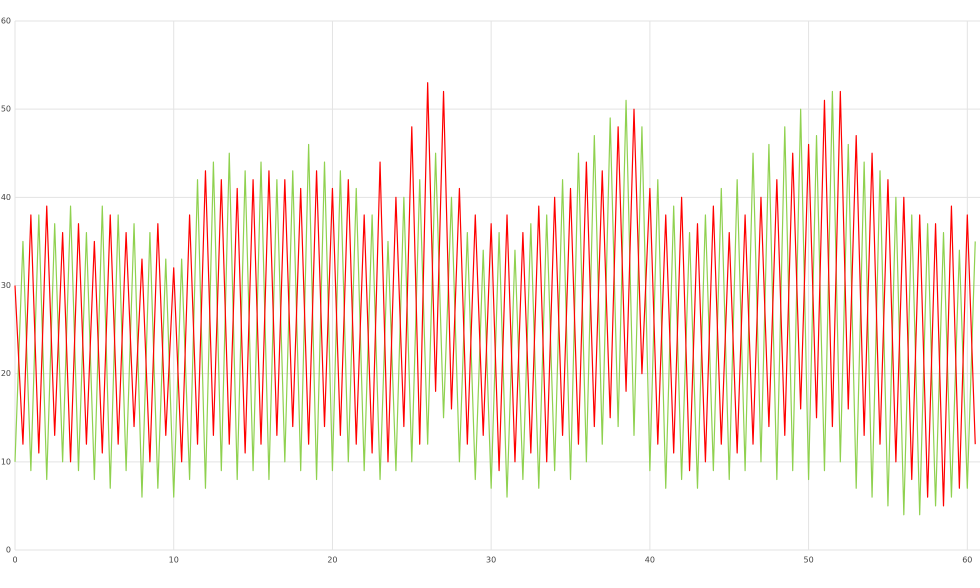 Image resolution: width=980 pixels, height=588 pixels. What do you see at coordinates (808, 560) in the screenshot?
I see `x-tick-label: 50` at bounding box center [808, 560].